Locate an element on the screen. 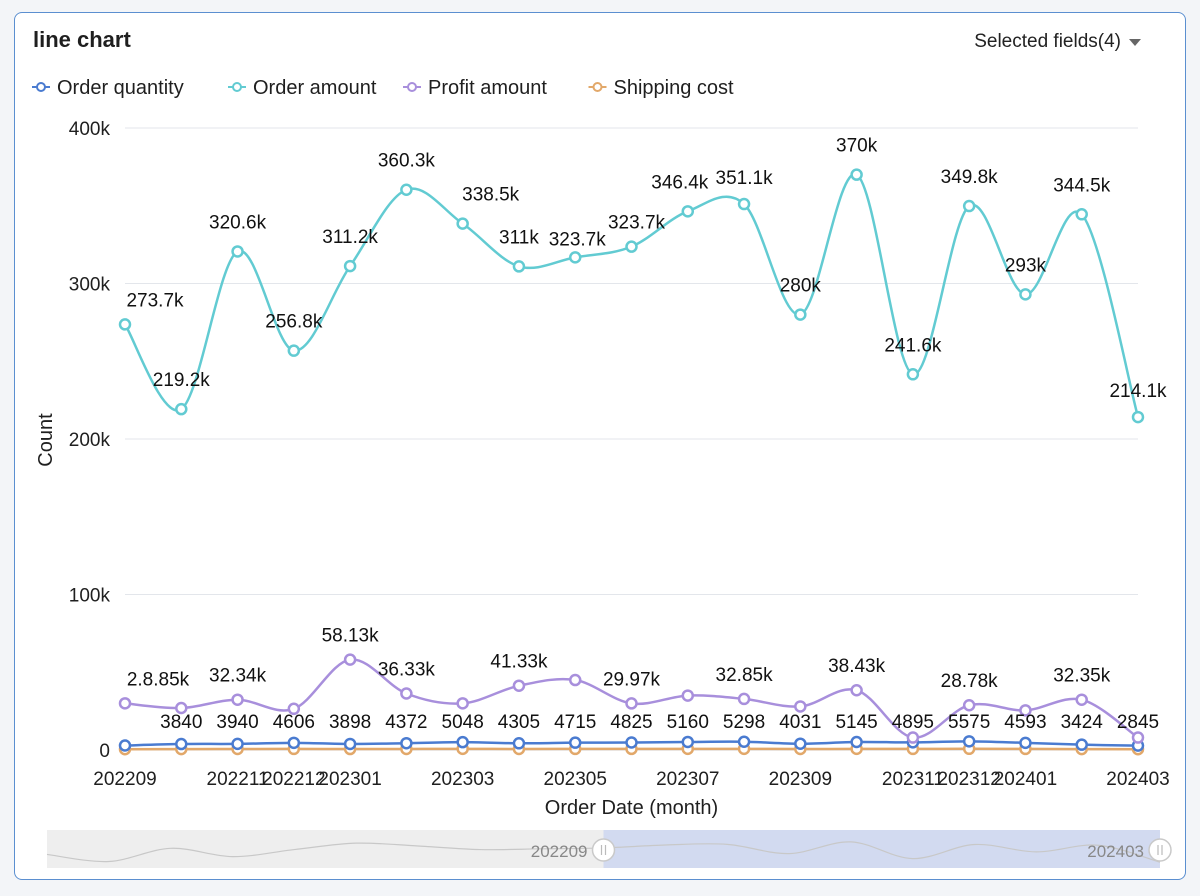 The image size is (1200, 896). data-label: 360.3k is located at coordinates (407, 161).